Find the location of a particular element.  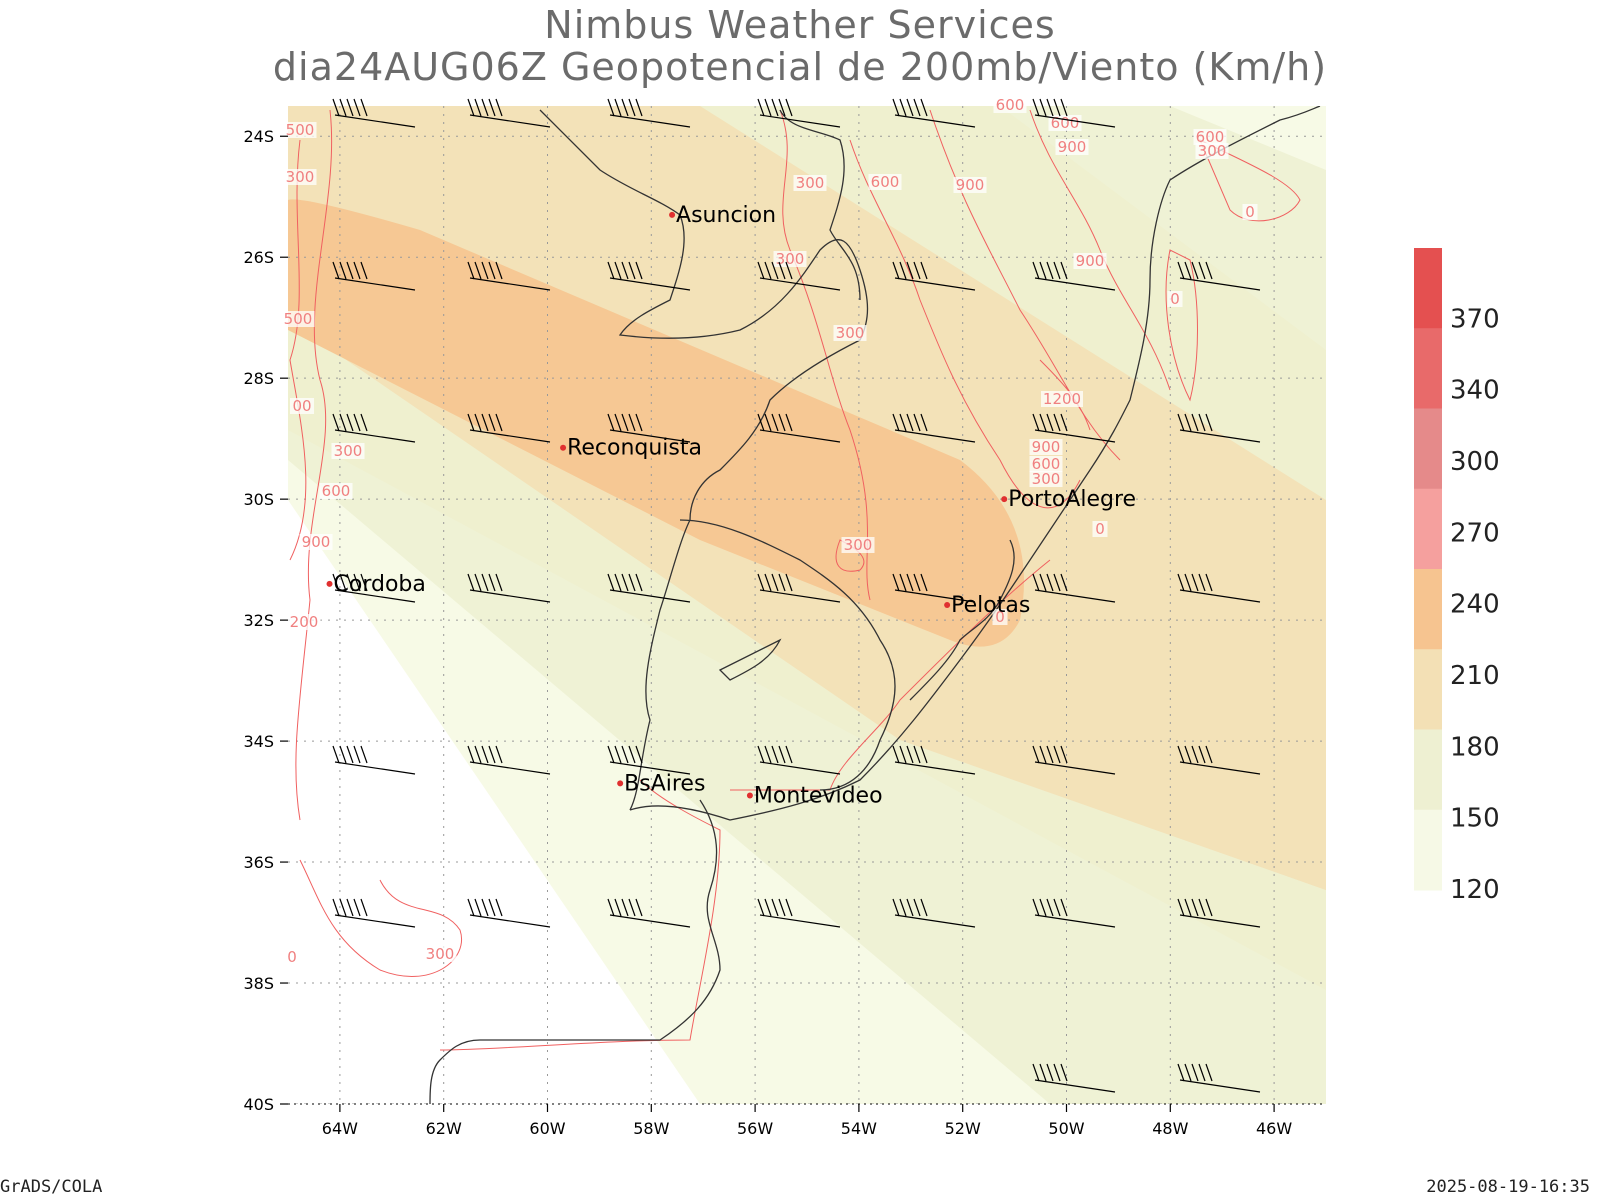

city-label: Montevideo is located at coordinates (818, 796).